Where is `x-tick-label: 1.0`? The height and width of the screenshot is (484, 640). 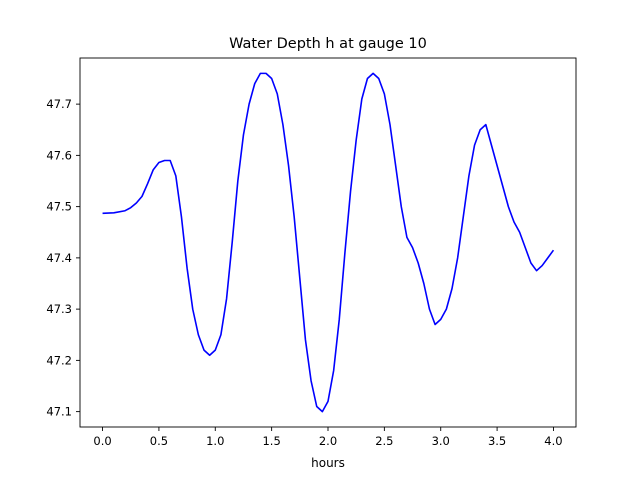 x-tick-label: 1.0 is located at coordinates (215, 441).